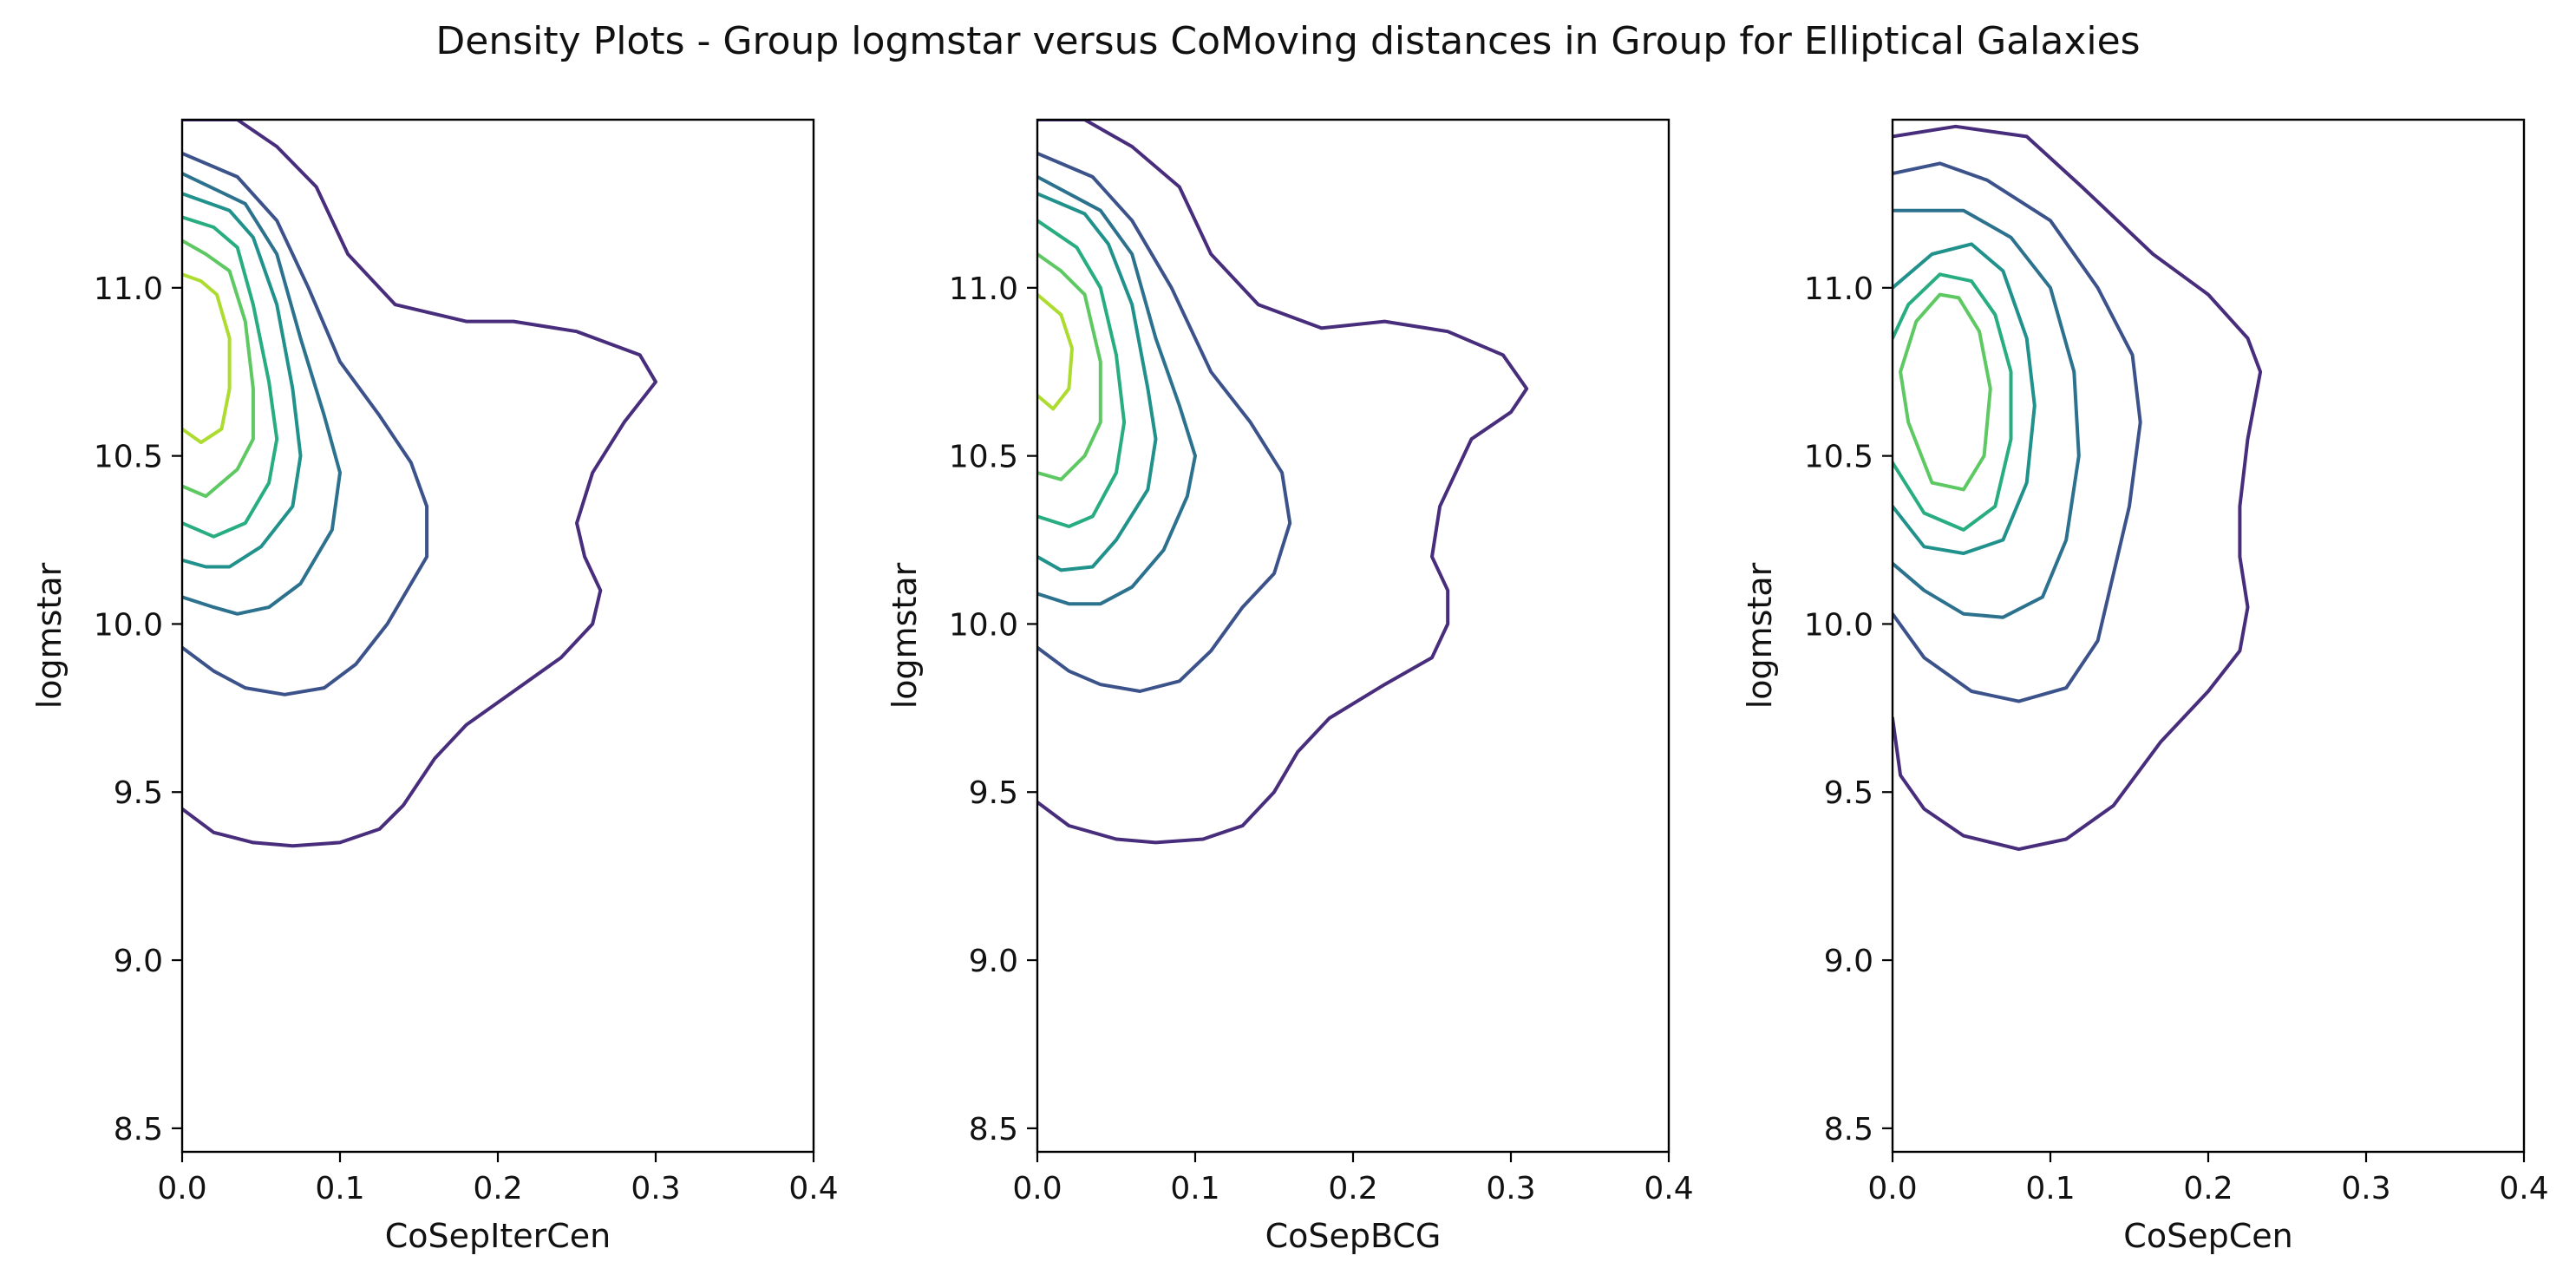 The image size is (2576, 1288). I want to click on x-axis-label: CoSepBCG, so click(1353, 1236).